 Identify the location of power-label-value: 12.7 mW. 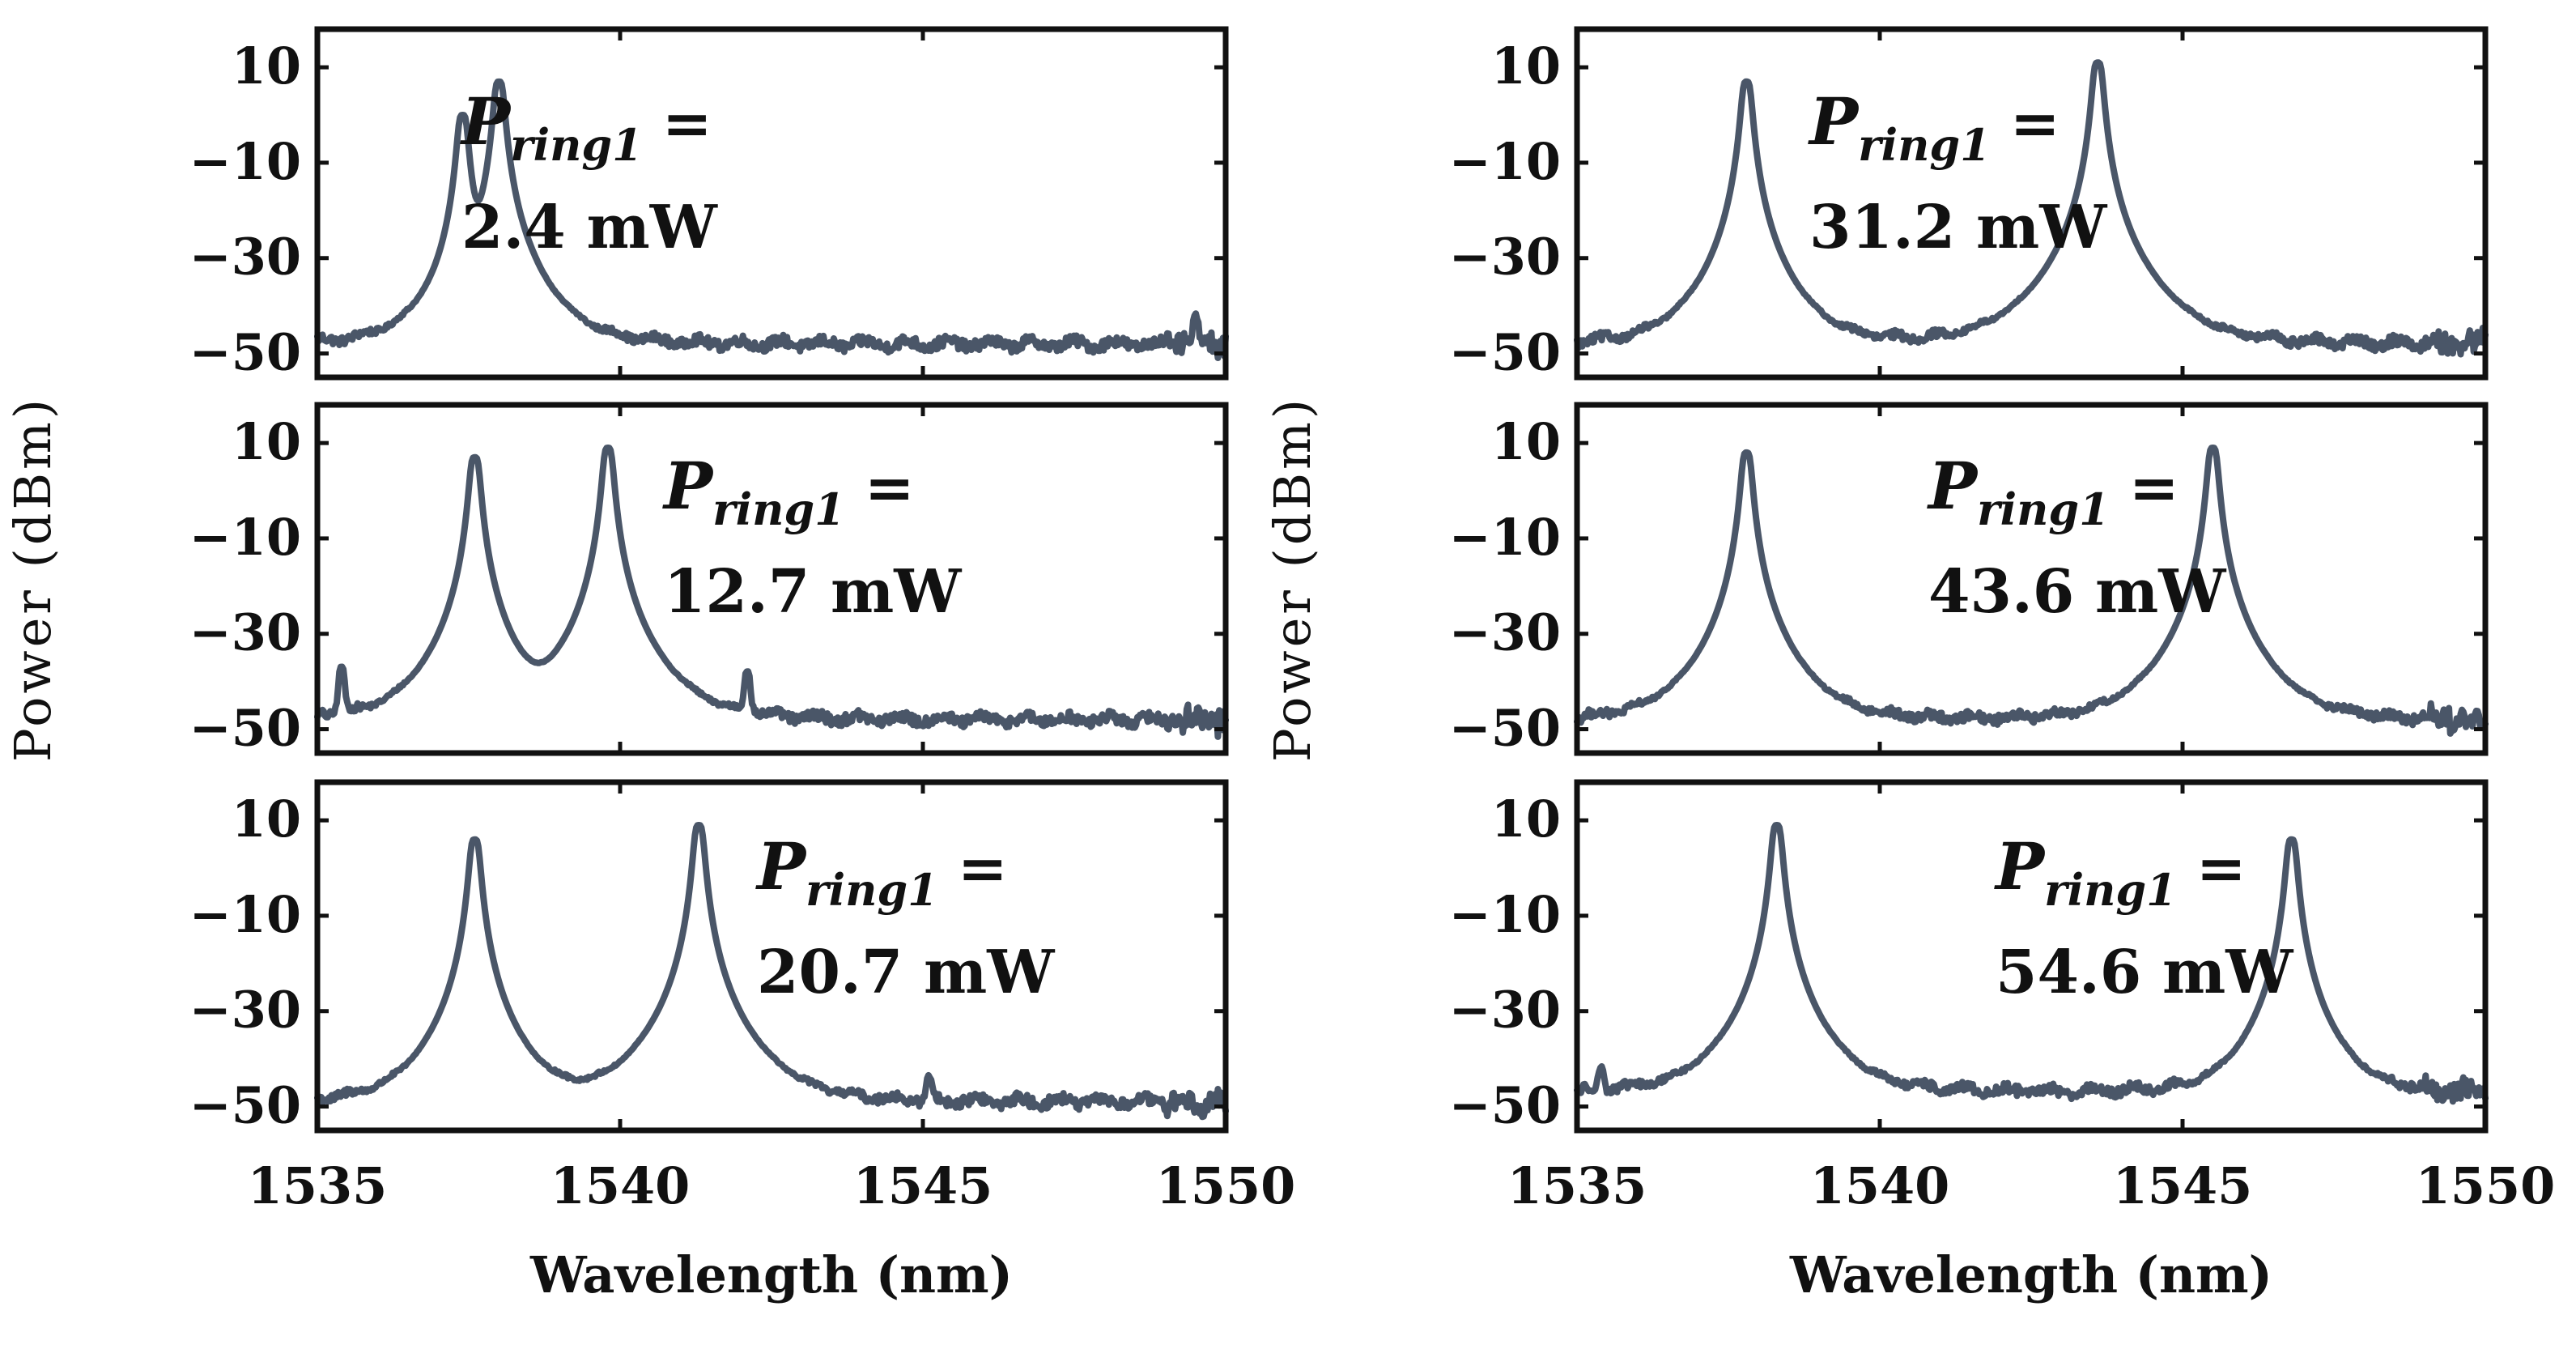
(813, 592).